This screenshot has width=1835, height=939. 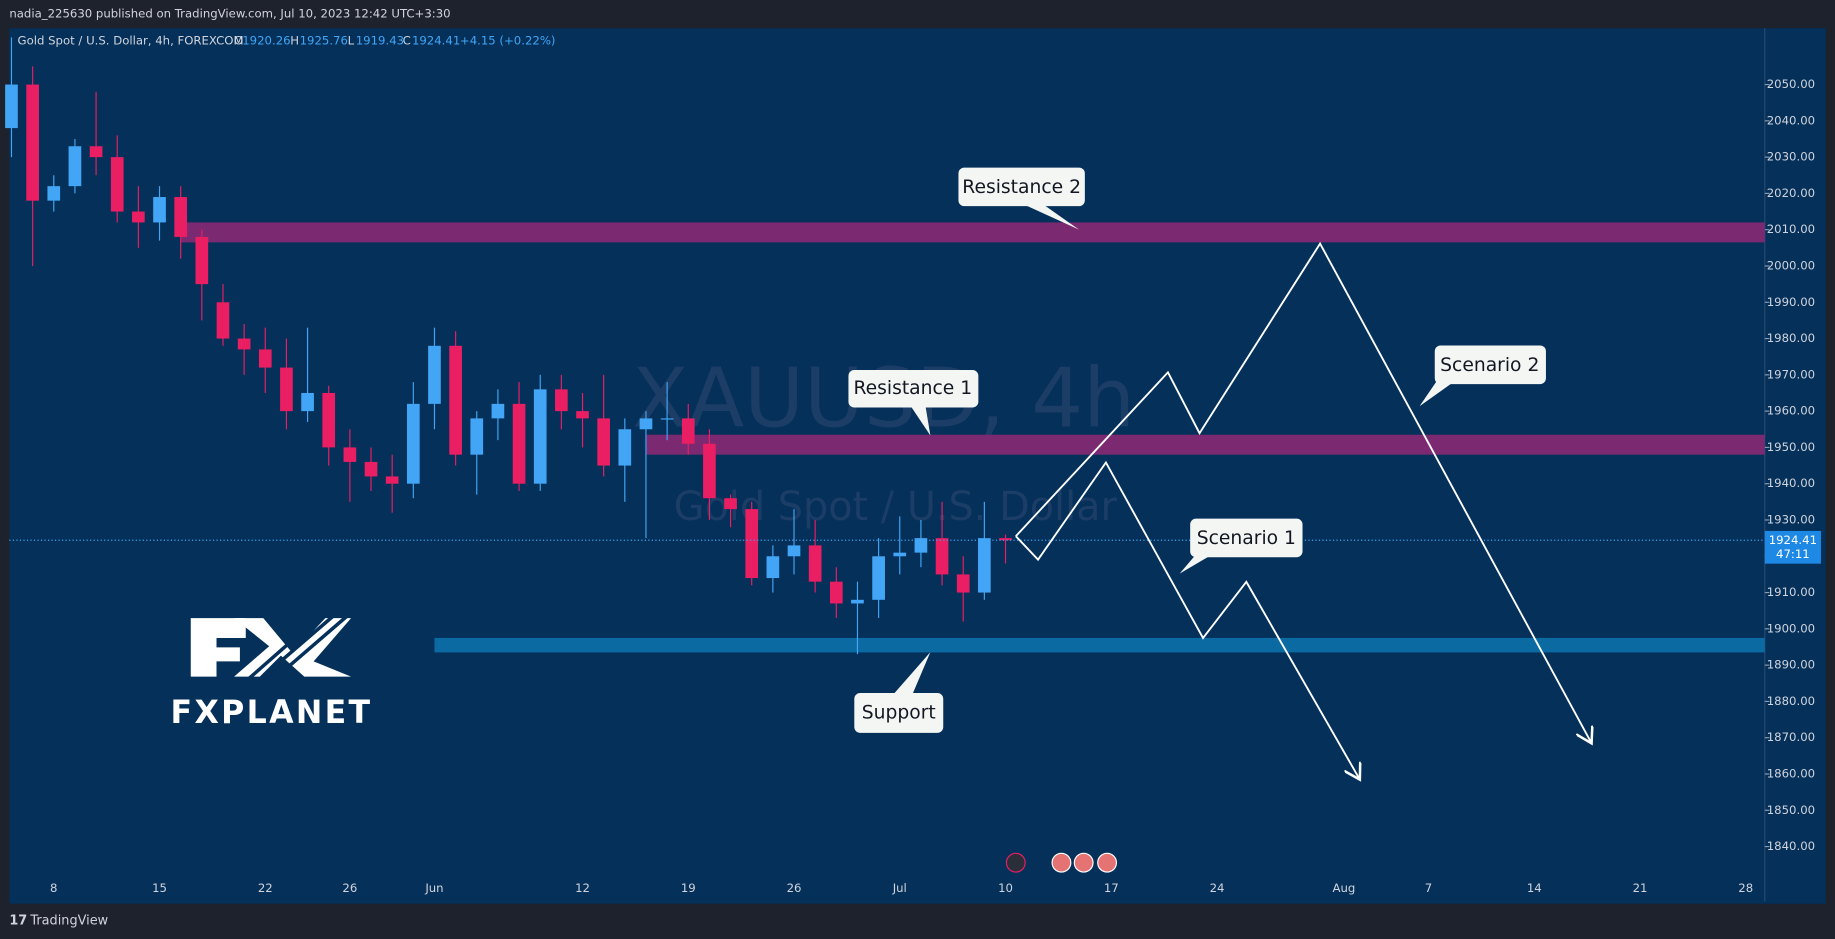 What do you see at coordinates (265, 888) in the screenshot?
I see `x-tick-label: 22` at bounding box center [265, 888].